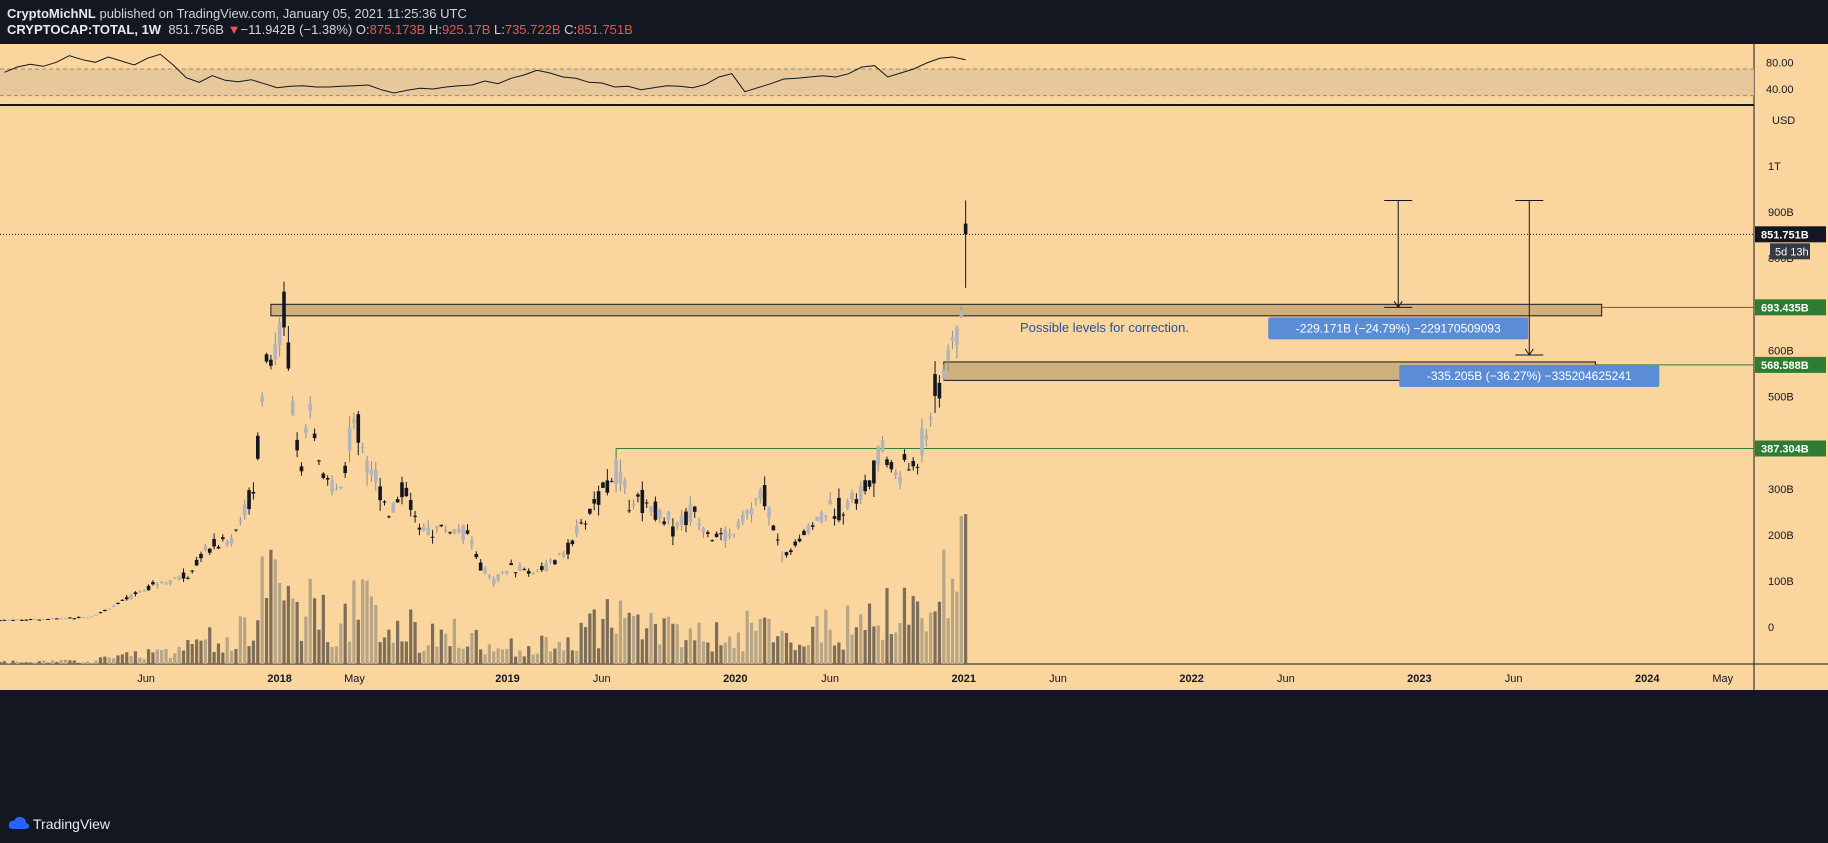 Image resolution: width=1828 pixels, height=843 pixels. I want to click on measure-badge-text: -229.171B (−24.79%) −229170509093, so click(1398, 328).